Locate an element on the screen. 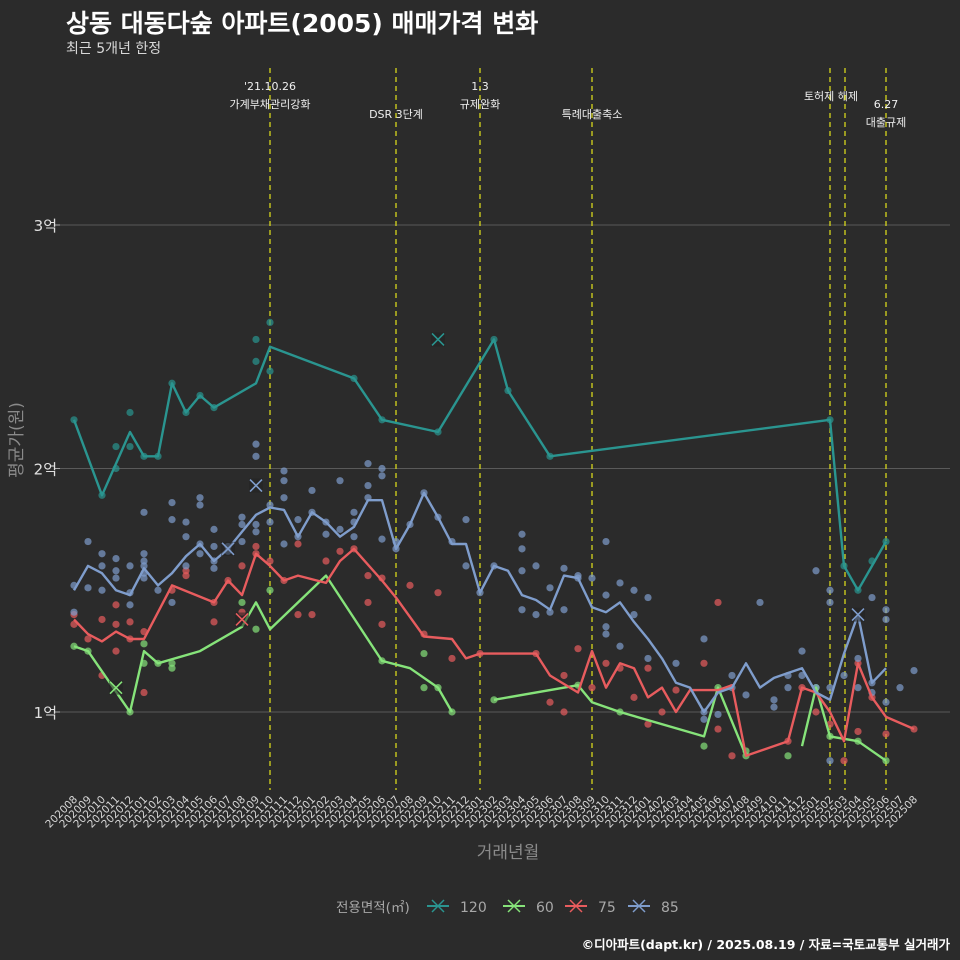  y-tick-label: 2억 is located at coordinates (45, 470).